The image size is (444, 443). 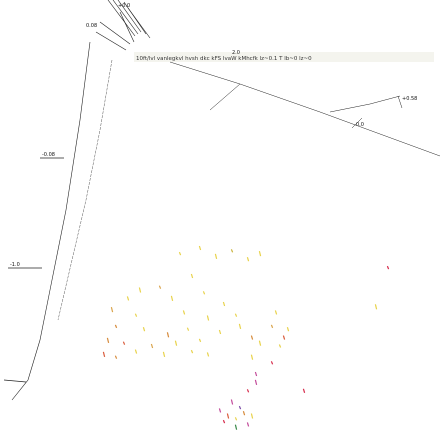 I want to click on scale-mark: 0.0, so click(x=360, y=125).